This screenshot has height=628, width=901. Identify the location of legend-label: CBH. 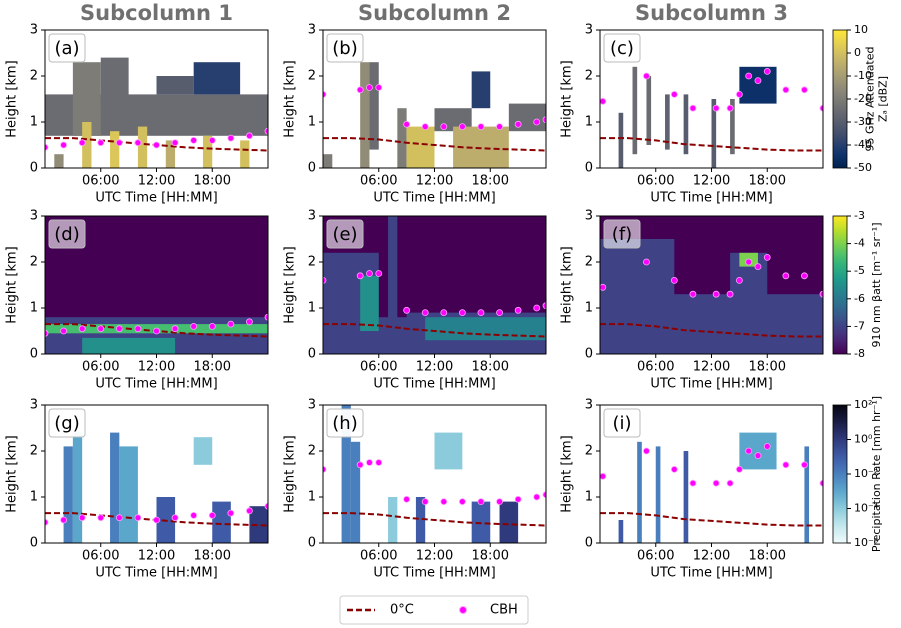
(504, 610).